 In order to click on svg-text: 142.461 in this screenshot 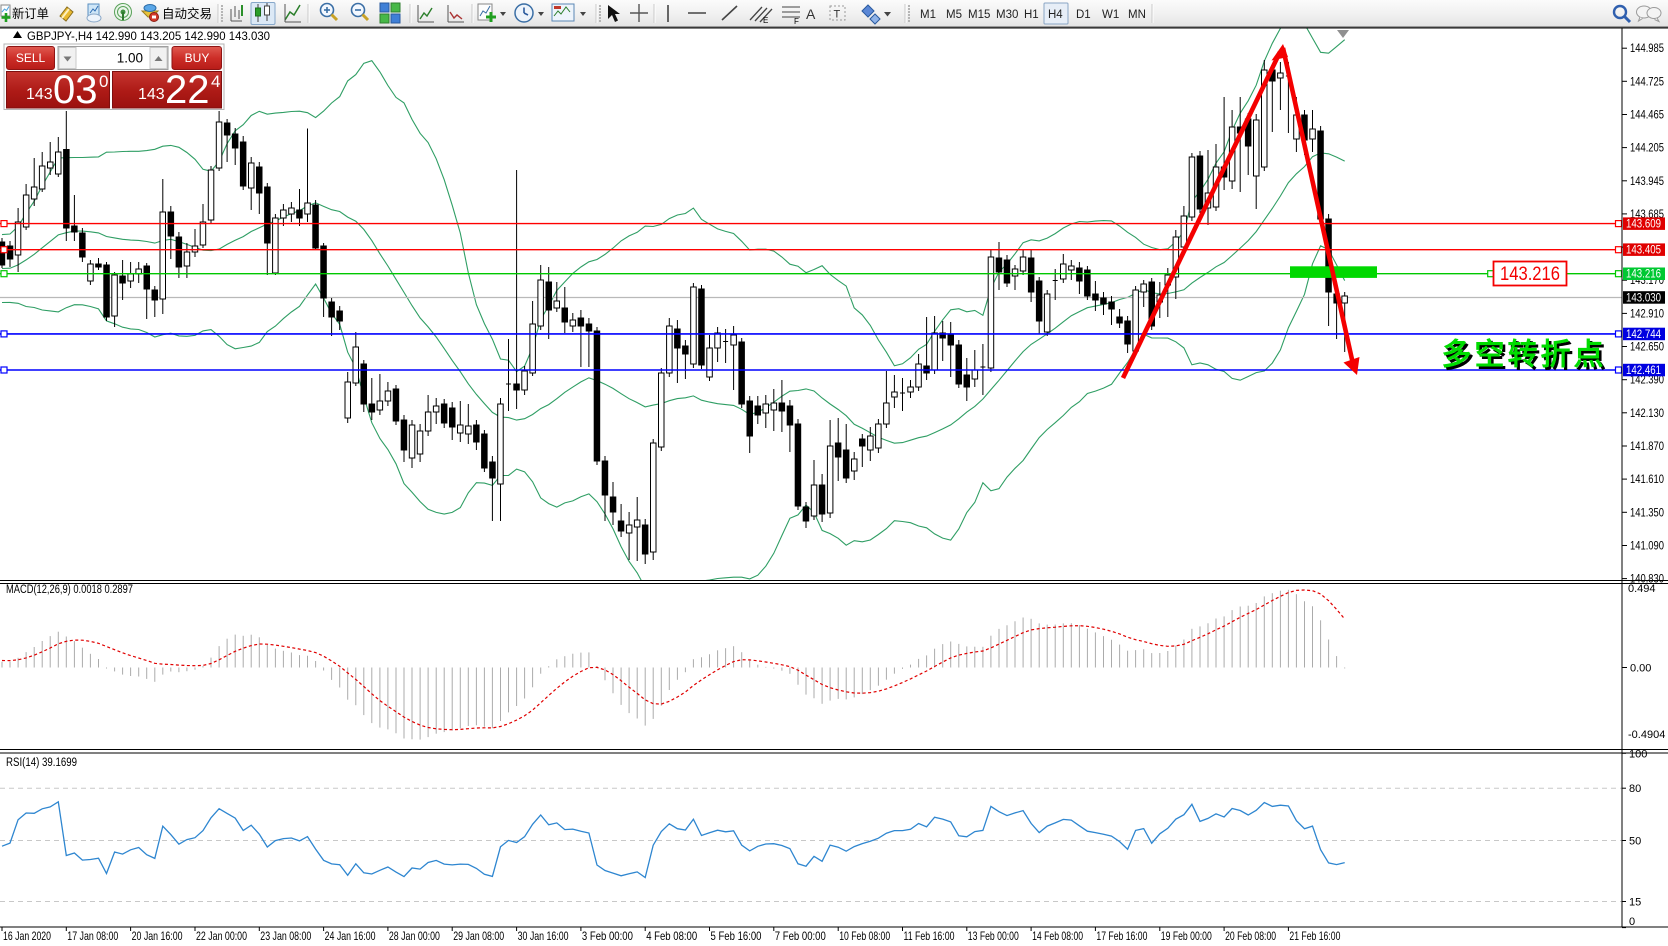, I will do `click(1643, 371)`.